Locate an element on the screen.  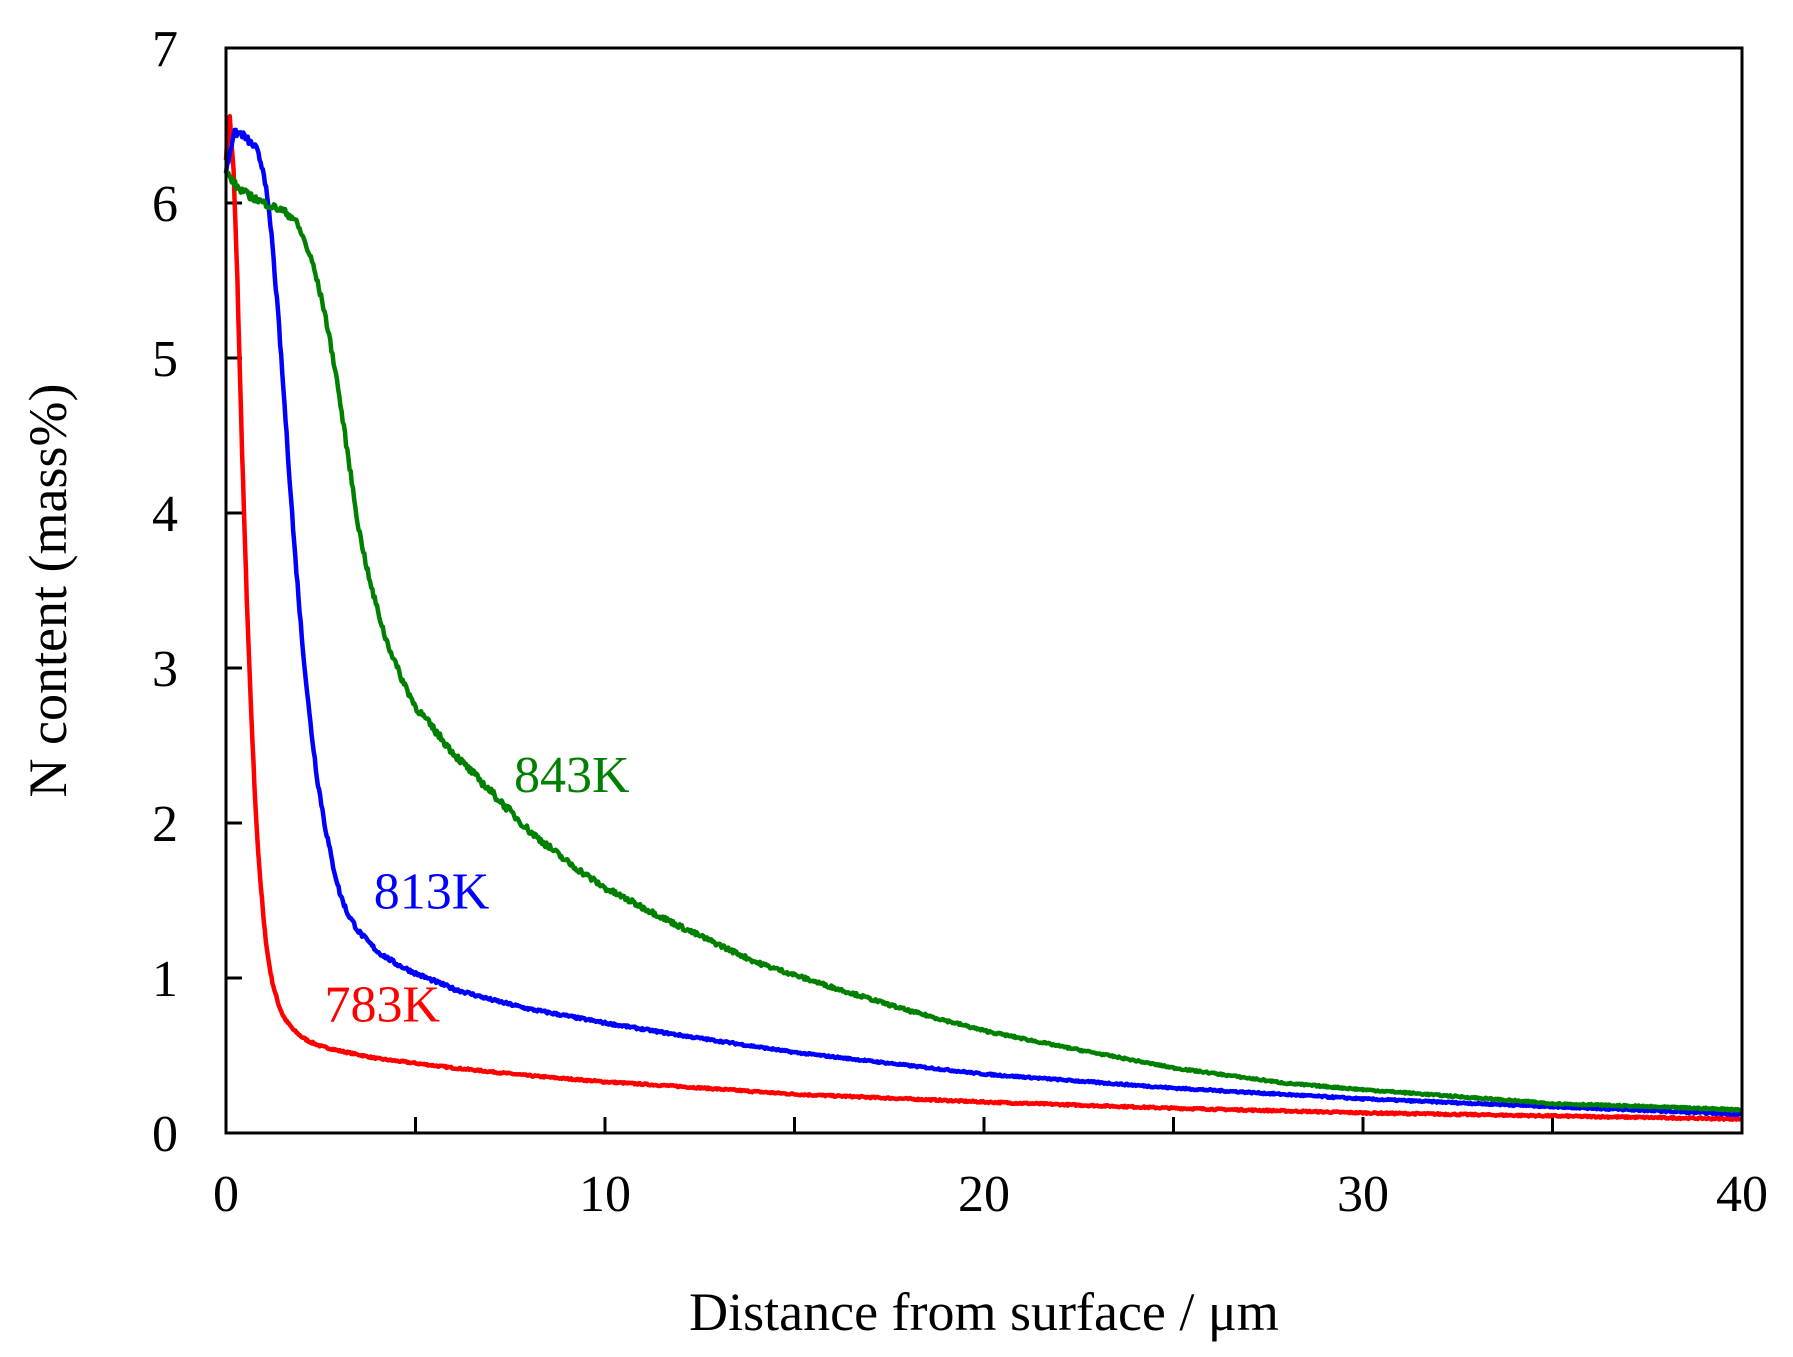
x-tick-label: 30 is located at coordinates (1363, 1194).